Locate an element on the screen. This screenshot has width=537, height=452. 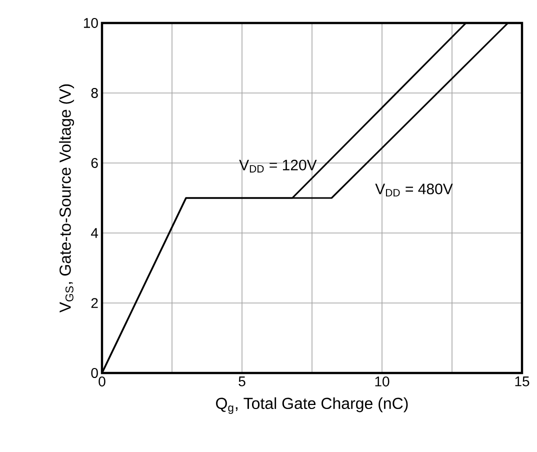
x-tick-label: 5 is located at coordinates (242, 381).